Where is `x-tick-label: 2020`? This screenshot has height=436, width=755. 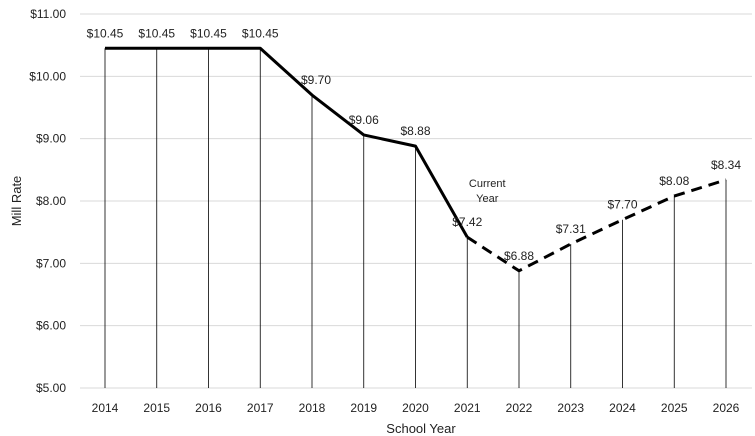
x-tick-label: 2020 is located at coordinates (415, 408).